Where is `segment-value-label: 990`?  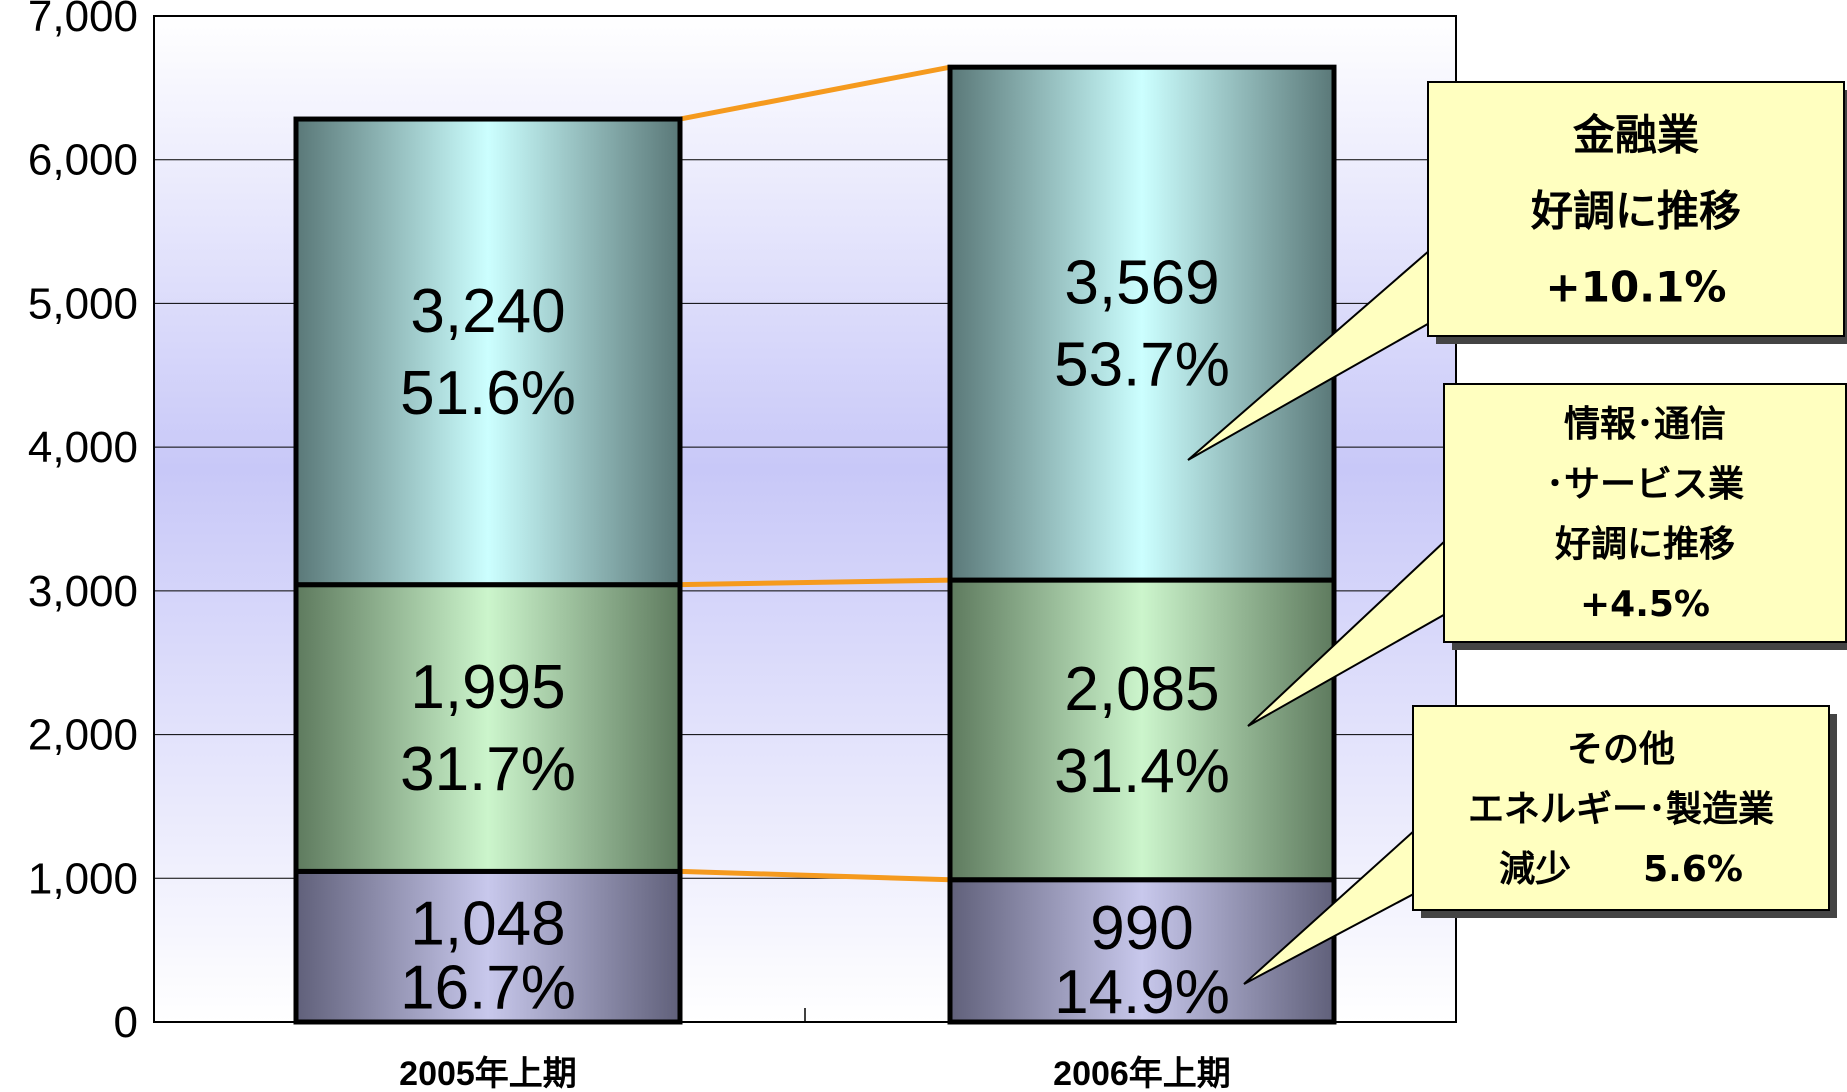
segment-value-label: 990 is located at coordinates (1141, 928).